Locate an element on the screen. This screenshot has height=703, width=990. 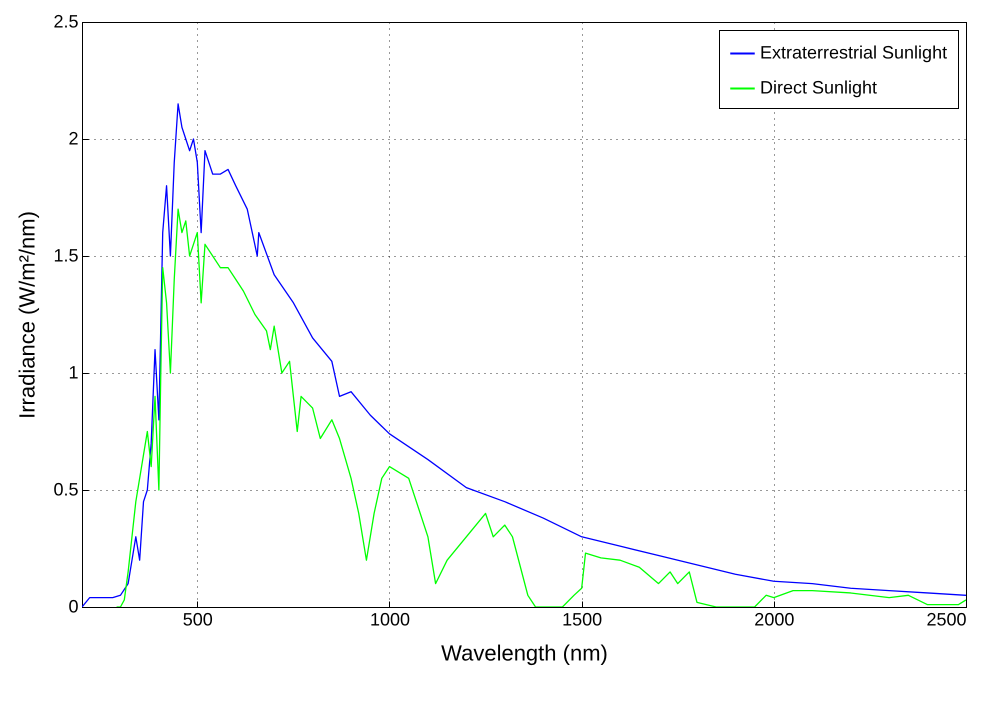
y-tick-label: 0.5 is located at coordinates (65, 490).